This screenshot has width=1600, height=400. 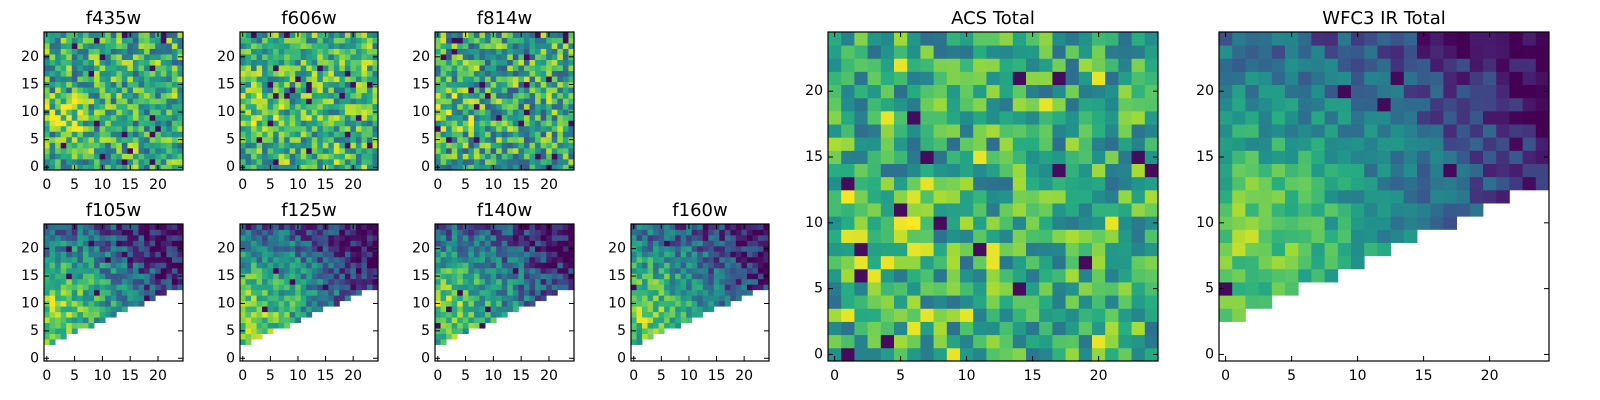 I want to click on x-tick-label: 5, so click(x=900, y=376).